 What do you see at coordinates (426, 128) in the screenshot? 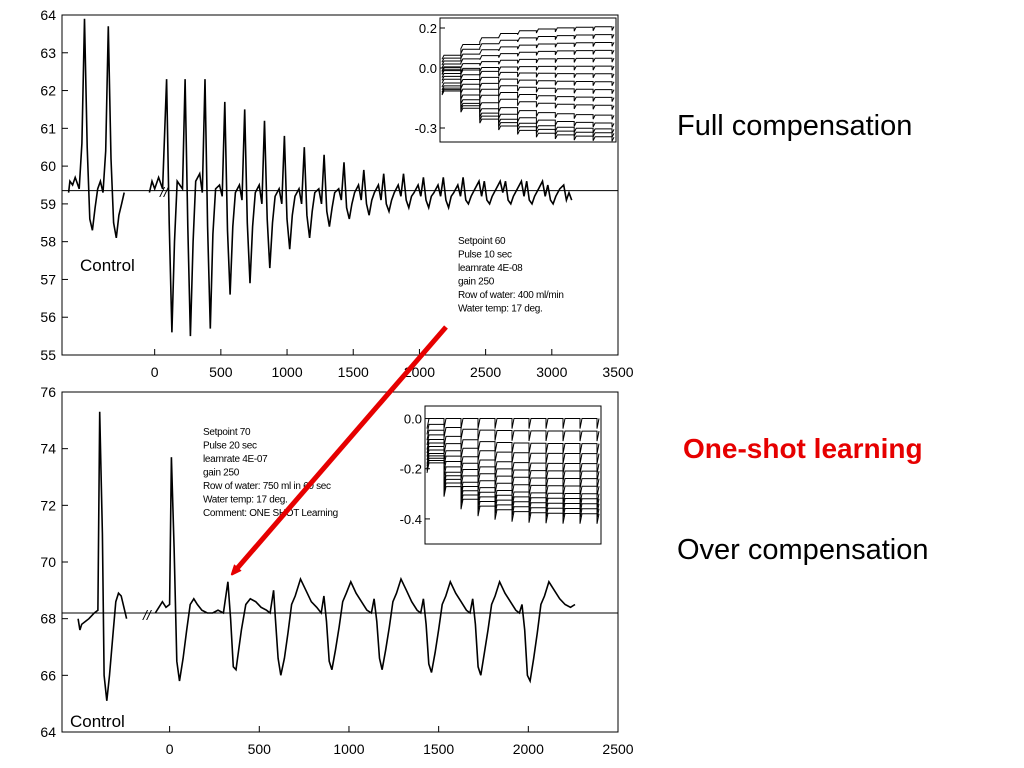
I see `inset-y-tick-label: -0.3` at bounding box center [426, 128].